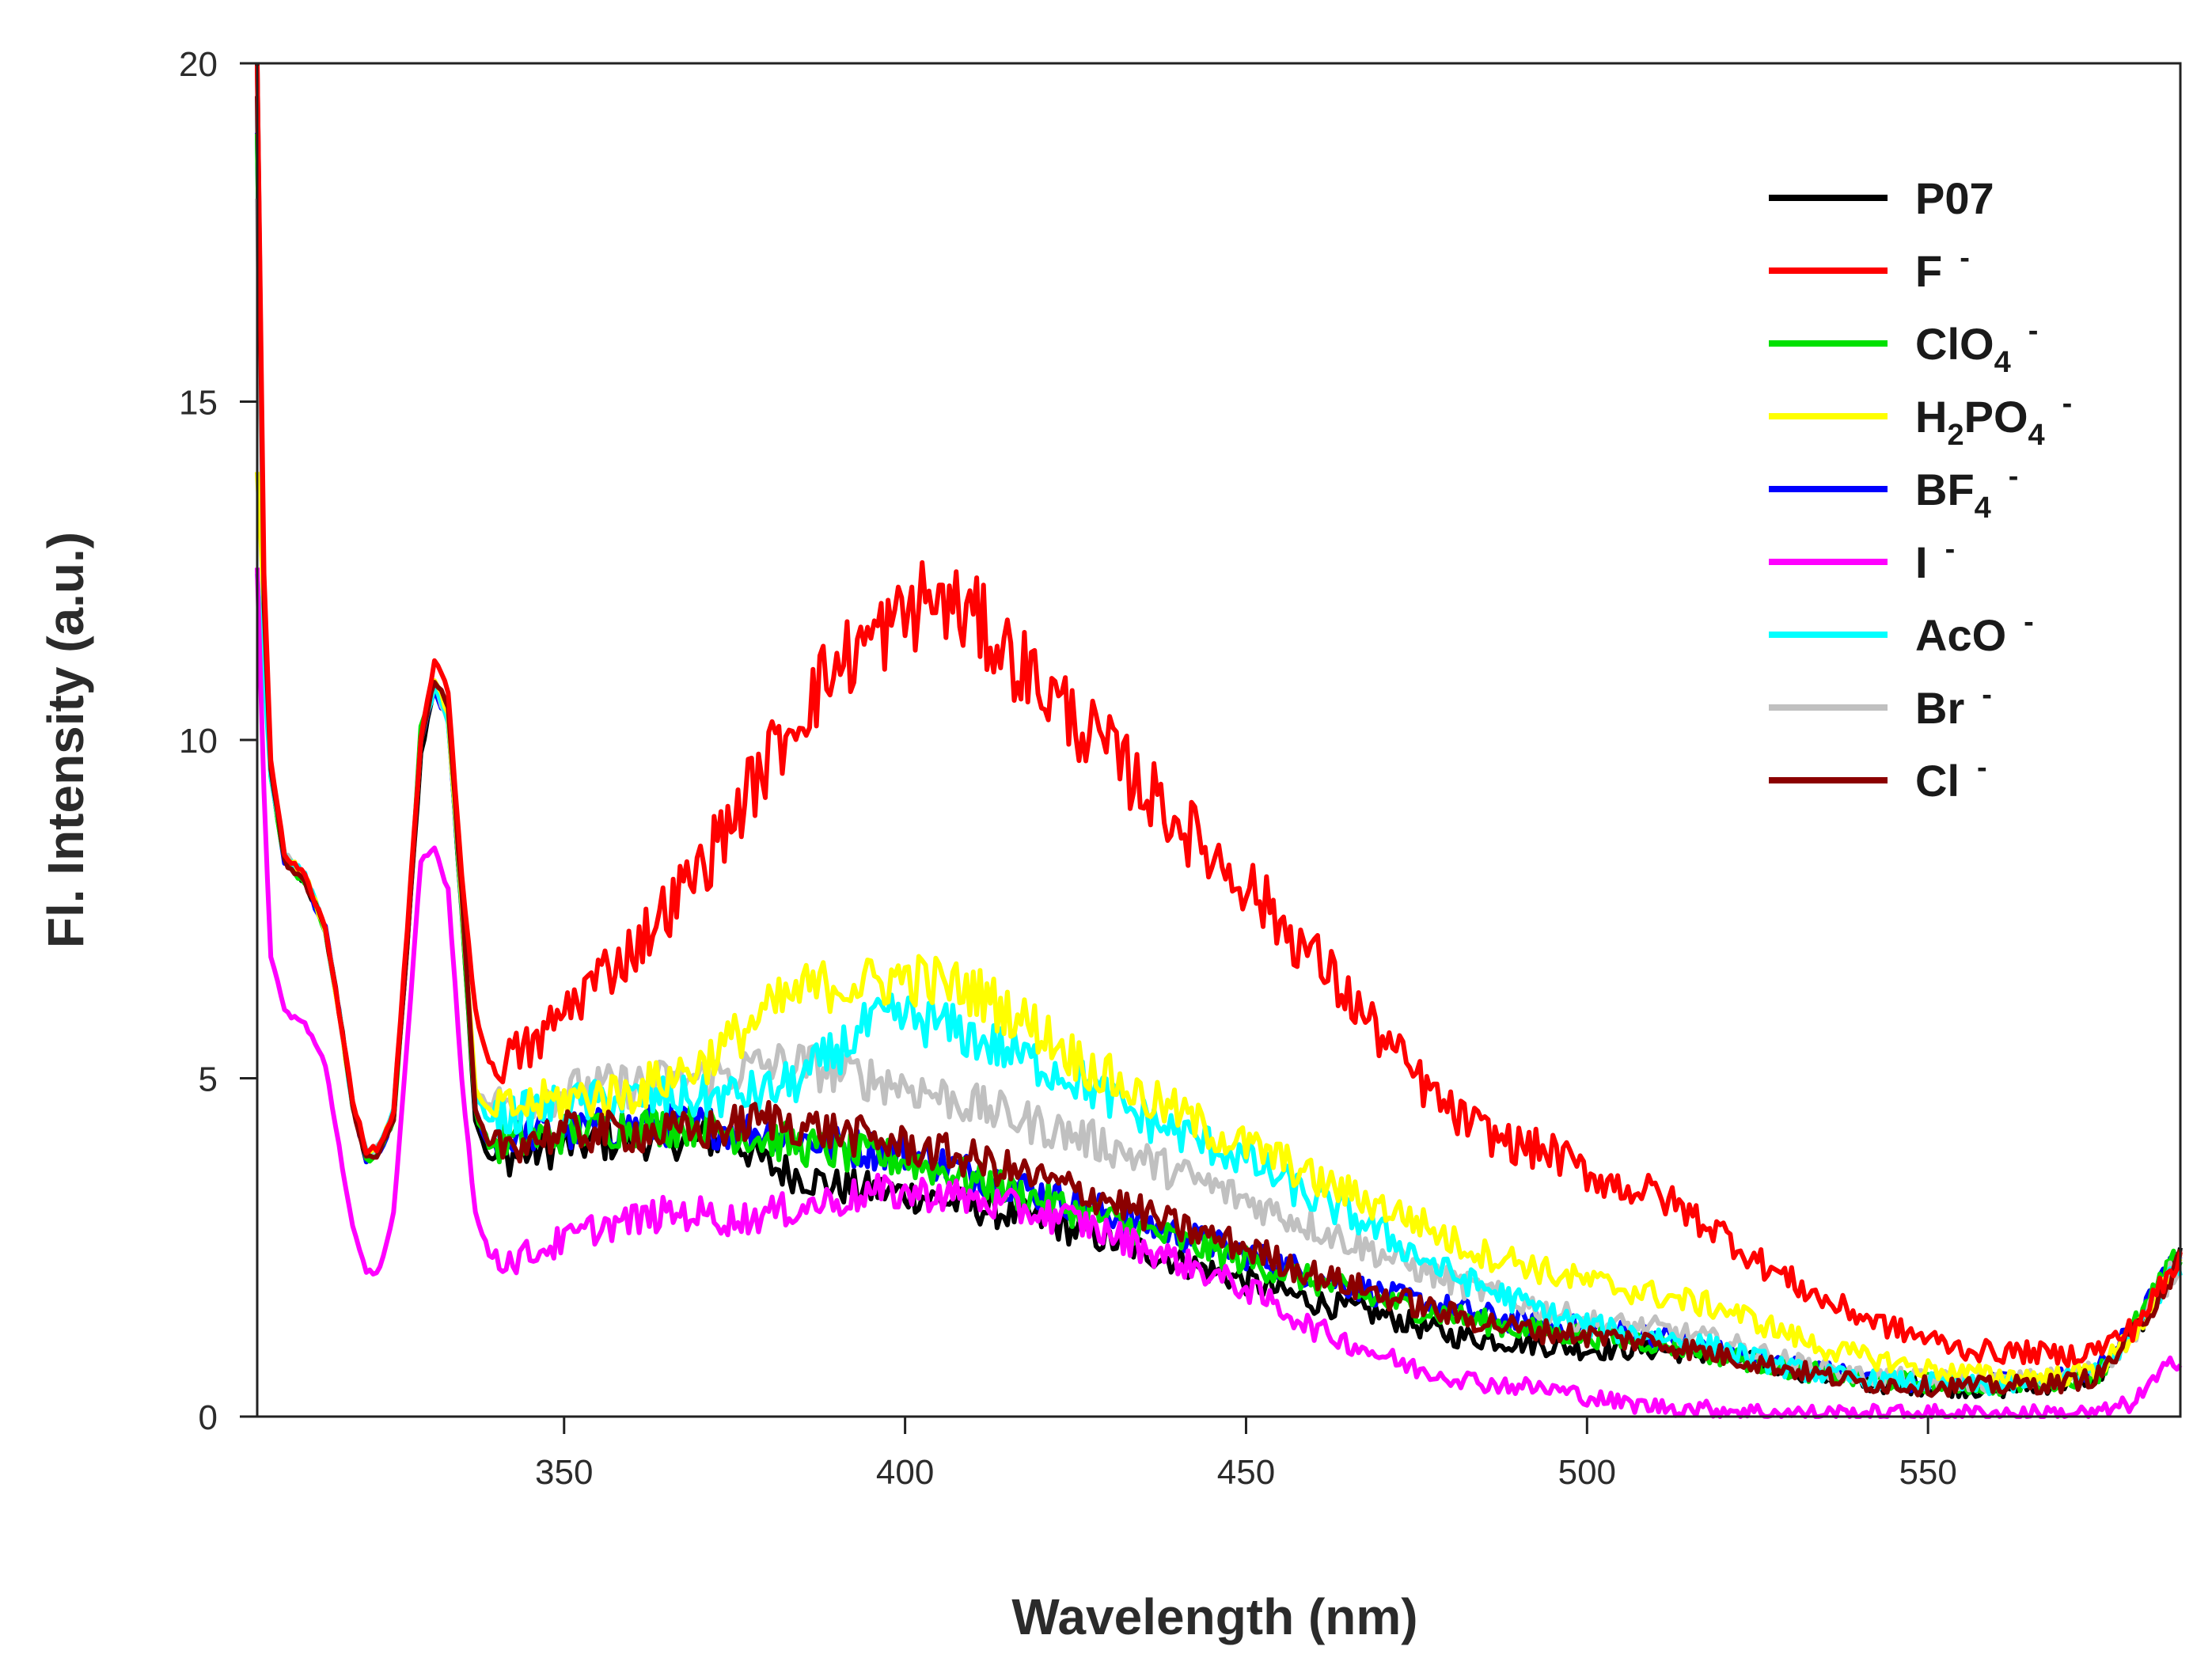  What do you see at coordinates (198, 403) in the screenshot?
I see `y-tick-label: 15` at bounding box center [198, 403].